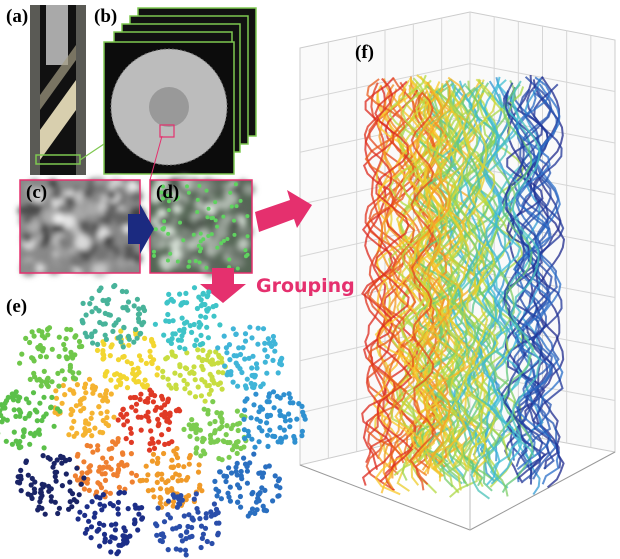 The image size is (620, 559). Describe the element at coordinates (283, 211) in the screenshot. I see `arrow` at that location.